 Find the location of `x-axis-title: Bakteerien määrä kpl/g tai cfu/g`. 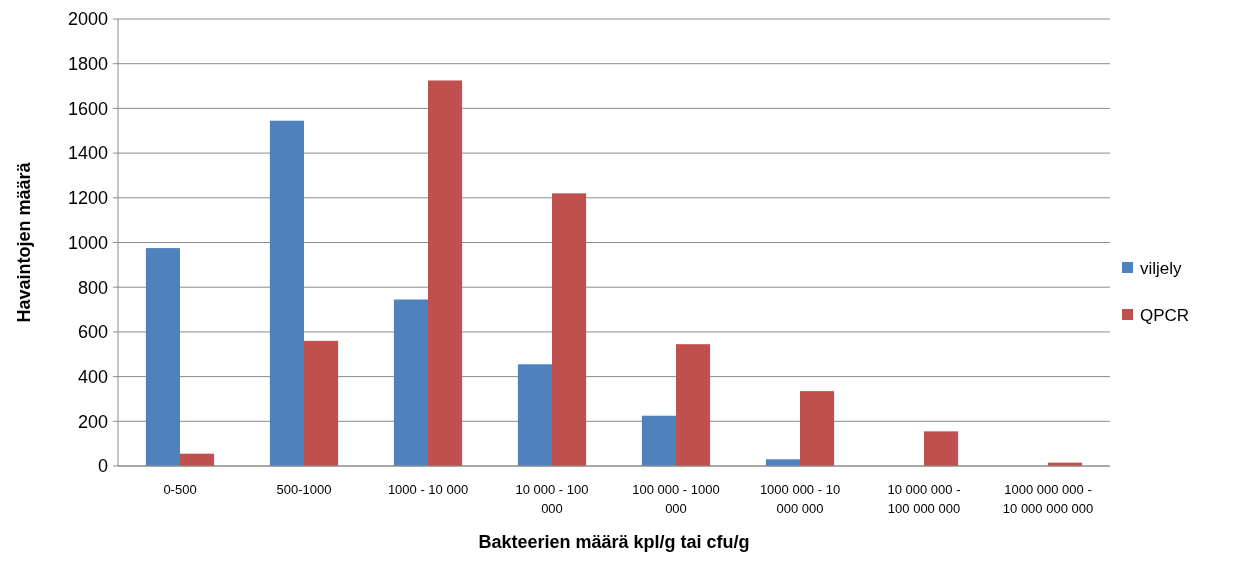

x-axis-title: Bakteerien määrä kpl/g tai cfu/g is located at coordinates (614, 542).